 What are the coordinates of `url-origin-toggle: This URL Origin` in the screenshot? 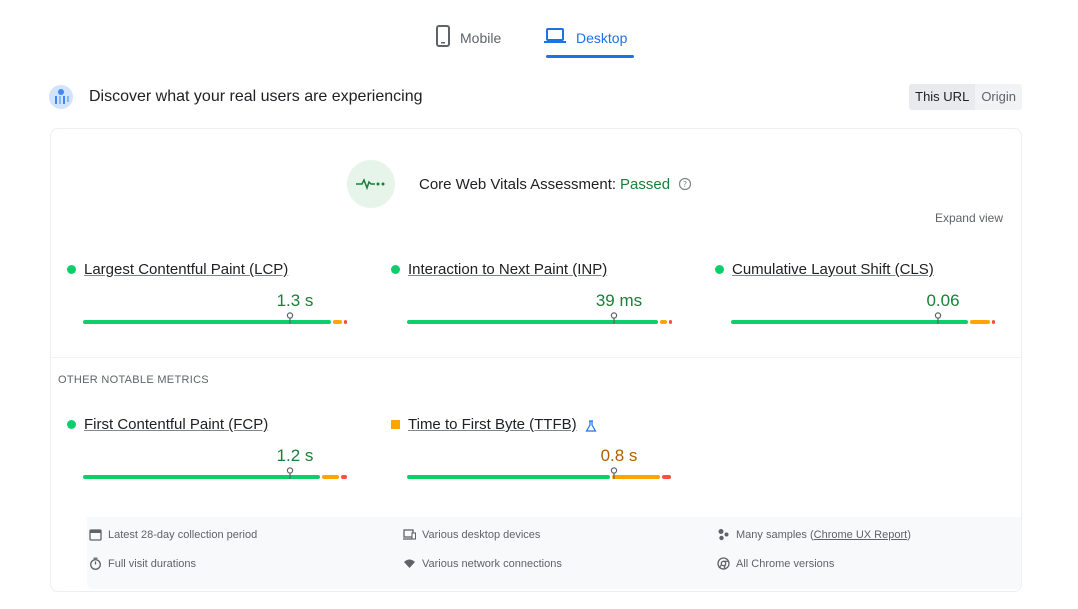 It's located at (965, 97).